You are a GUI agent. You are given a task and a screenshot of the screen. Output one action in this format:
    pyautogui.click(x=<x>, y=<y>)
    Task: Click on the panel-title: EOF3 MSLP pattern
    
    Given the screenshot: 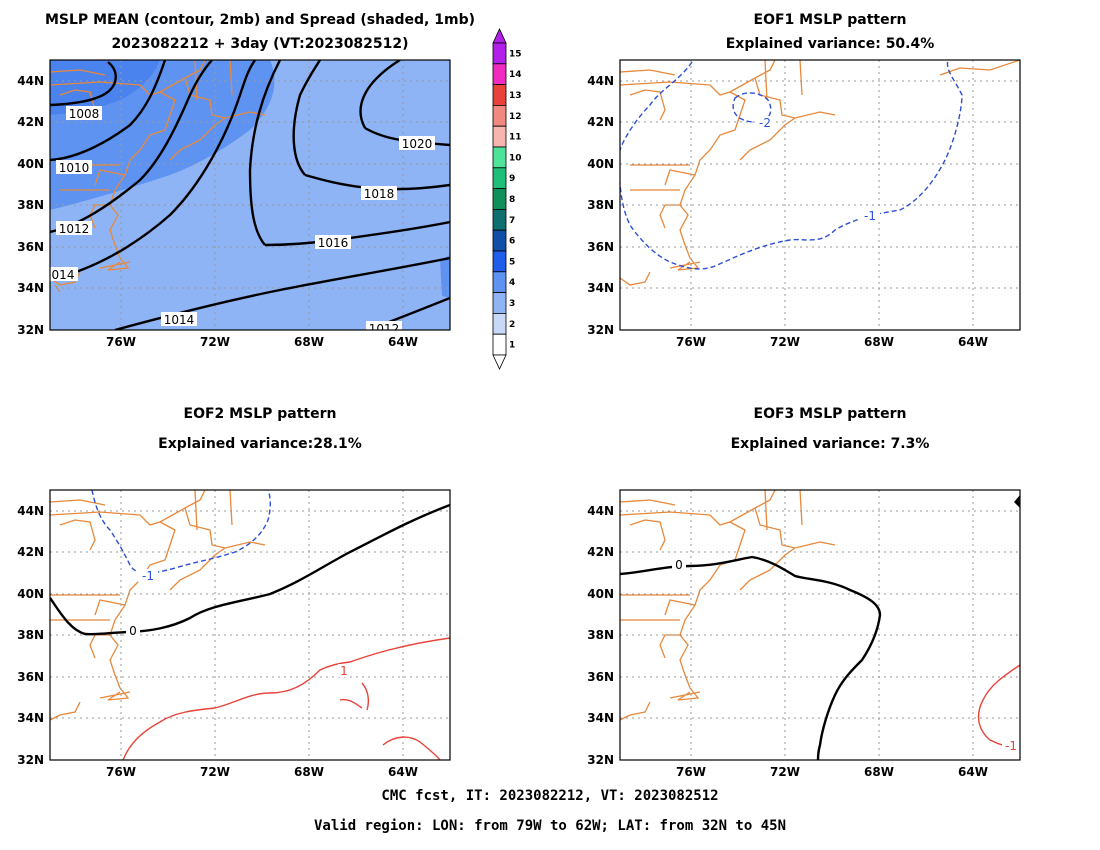 What is the action you would take?
    pyautogui.click(x=830, y=414)
    